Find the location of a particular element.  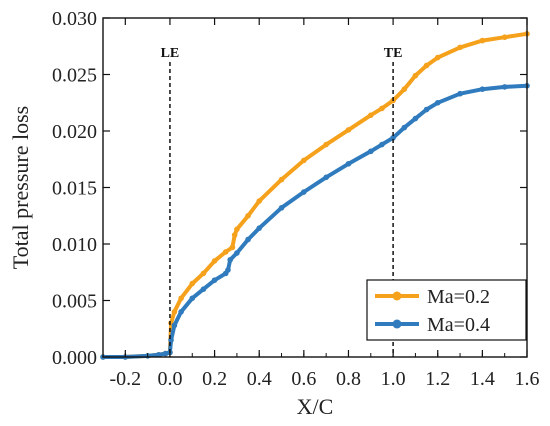

x-tick-label: -0.2 is located at coordinates (125, 379).